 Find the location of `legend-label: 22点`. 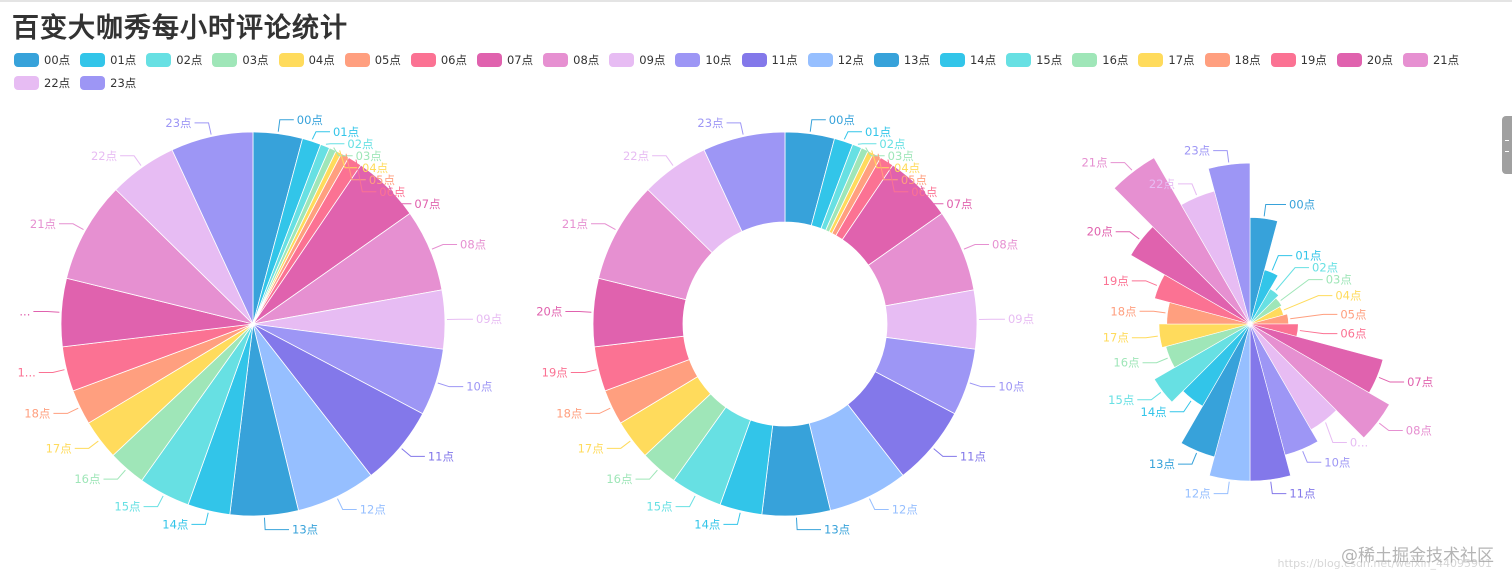

legend-label: 22点 is located at coordinates (57, 83).